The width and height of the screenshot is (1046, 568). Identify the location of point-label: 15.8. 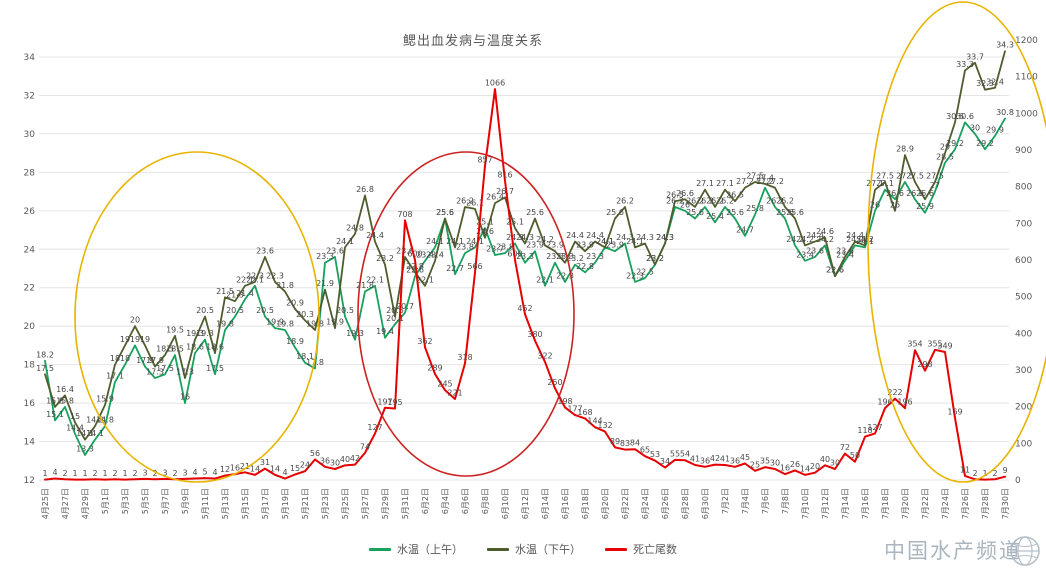
(55, 400).